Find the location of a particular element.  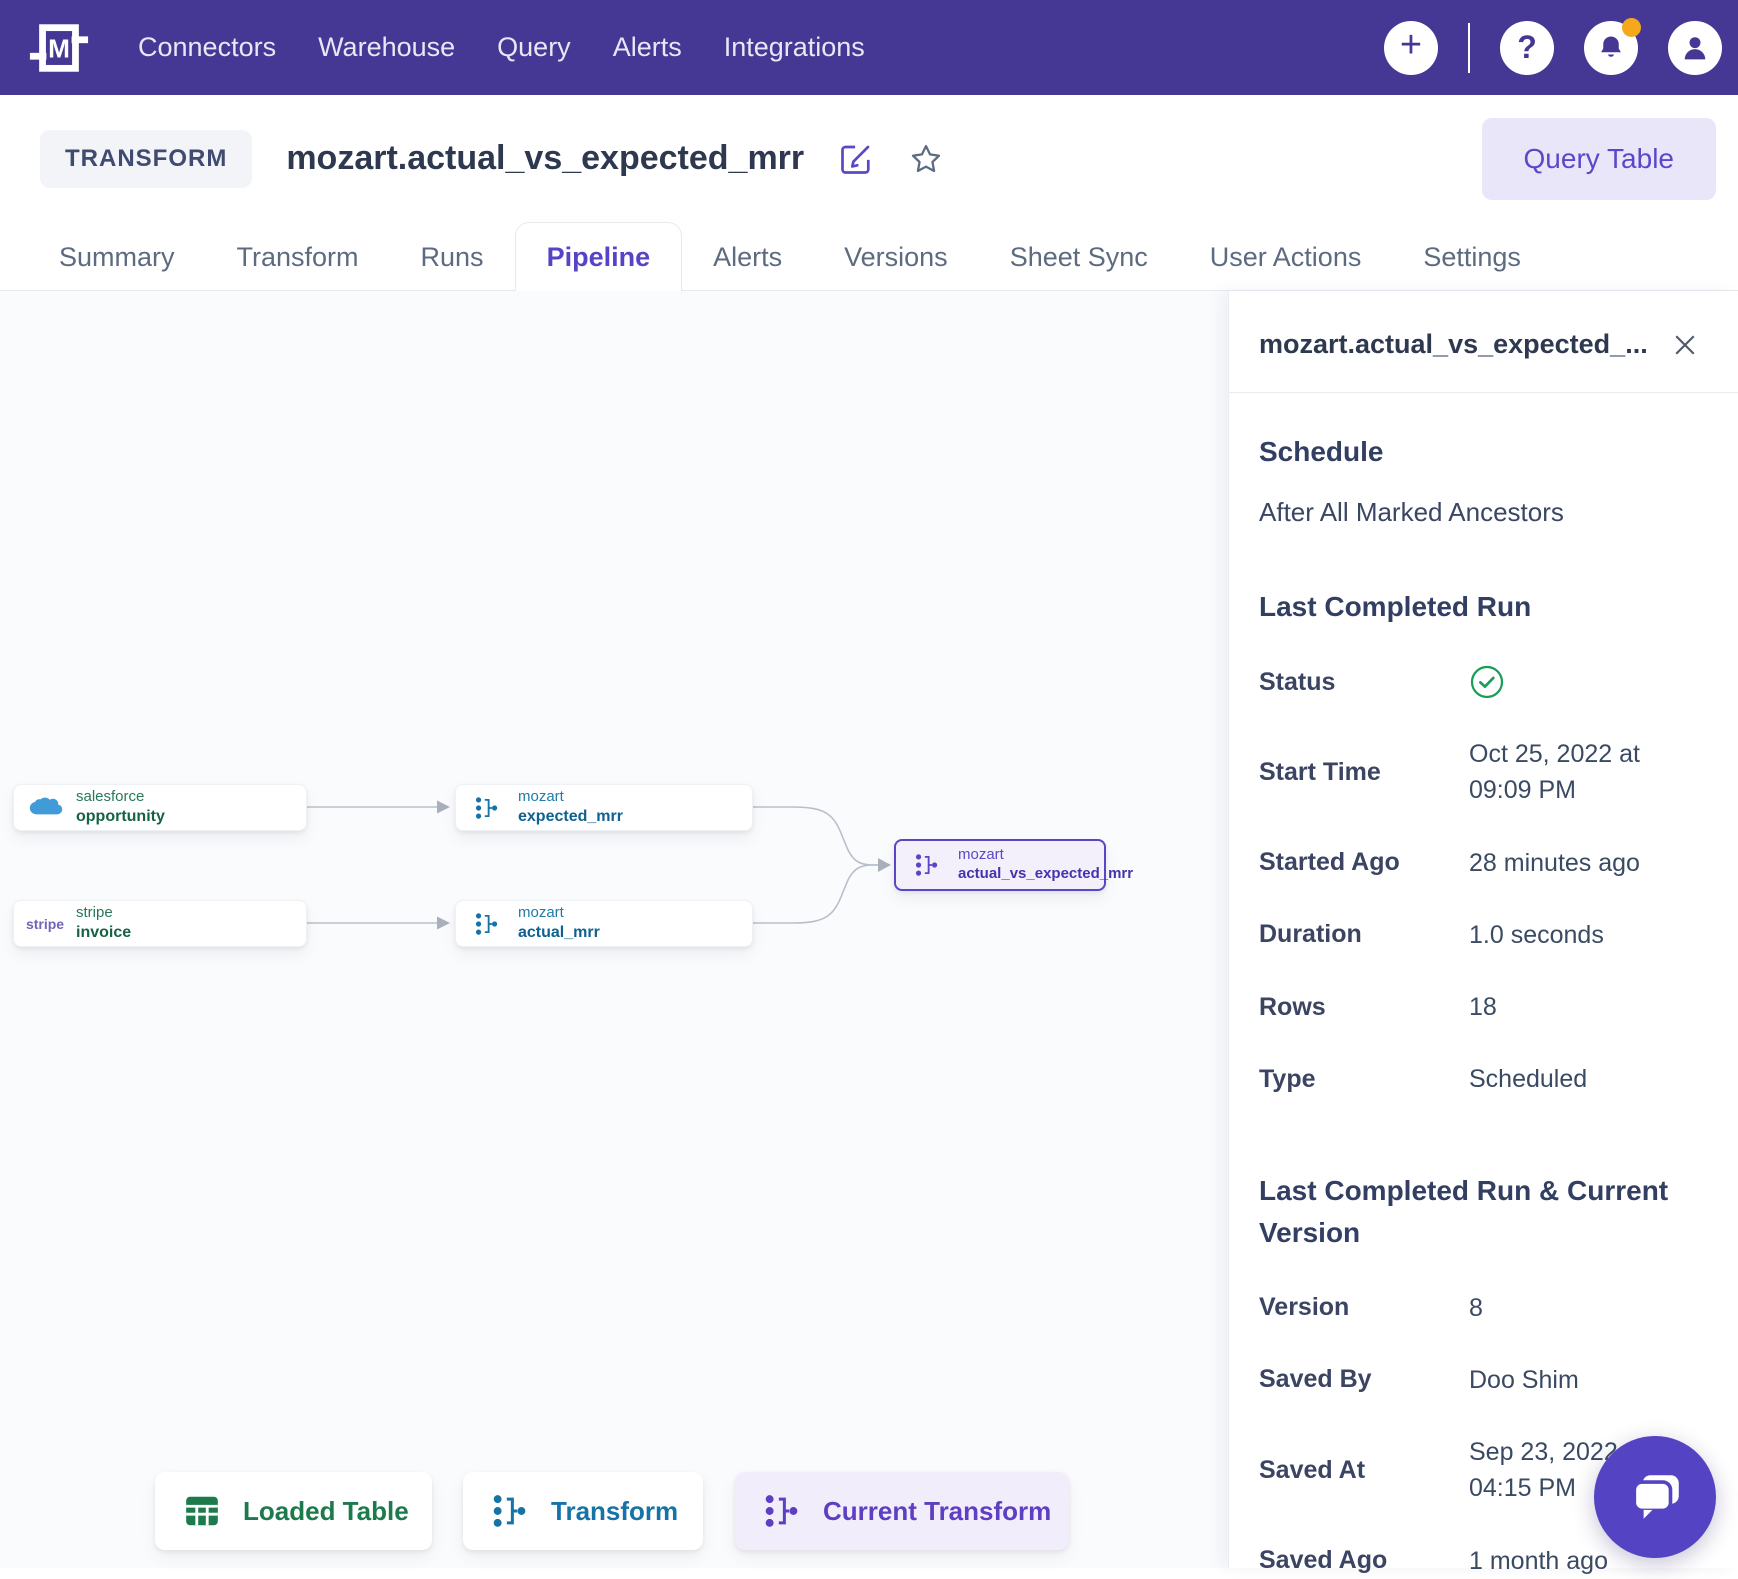

last-completed-run-heading: Last Completed Run is located at coordinates (1395, 606).